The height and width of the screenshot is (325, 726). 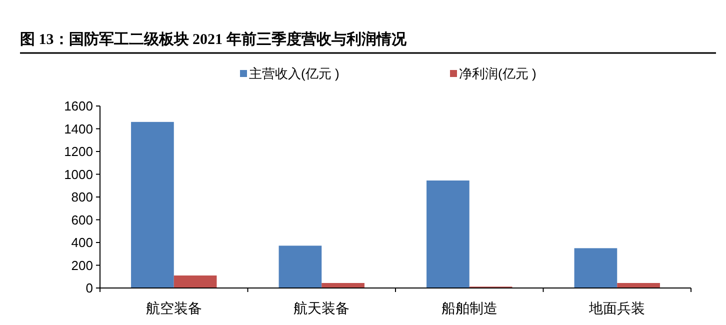 I want to click on y-tick-label: 1200, so click(x=78, y=151).